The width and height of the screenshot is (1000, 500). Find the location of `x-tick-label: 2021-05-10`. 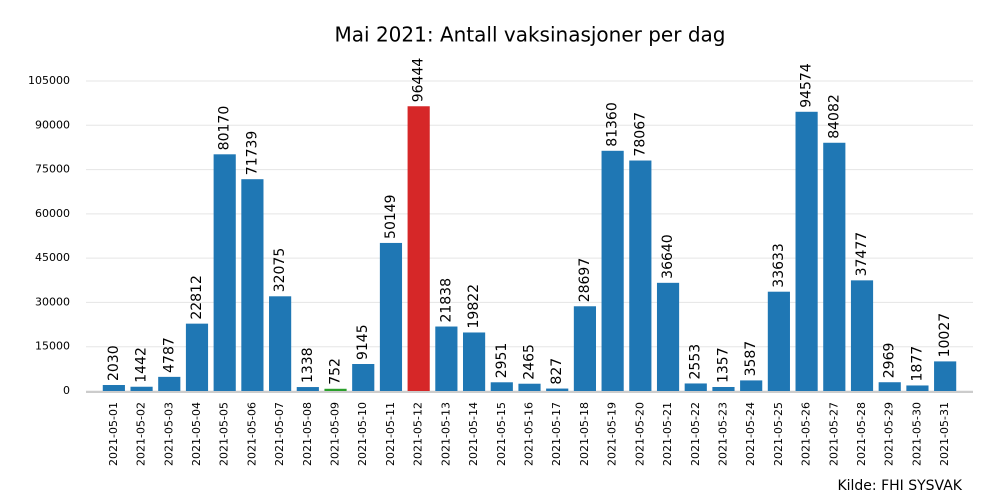

x-tick-label: 2021-05-10 is located at coordinates (362, 434).